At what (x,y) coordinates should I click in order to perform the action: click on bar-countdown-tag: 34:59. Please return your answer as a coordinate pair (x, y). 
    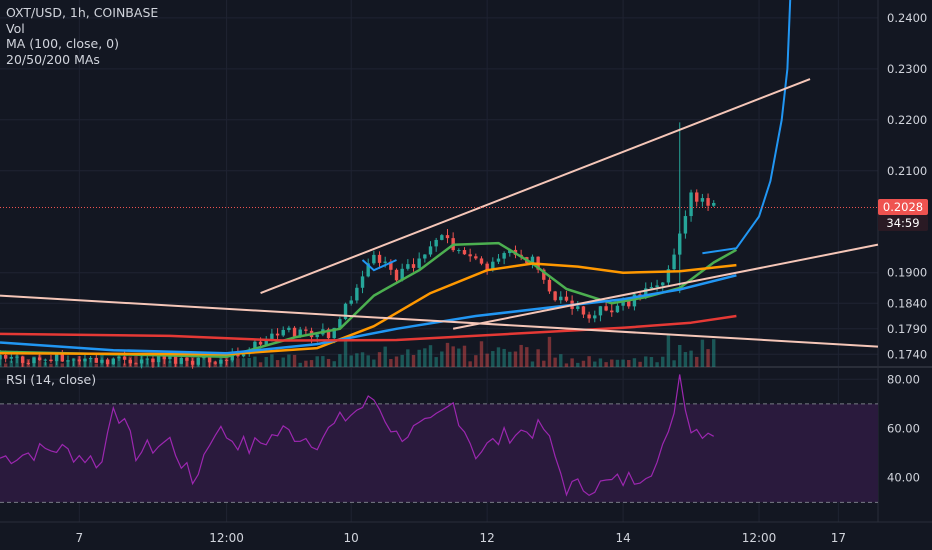
    Looking at the image, I should click on (903, 223).